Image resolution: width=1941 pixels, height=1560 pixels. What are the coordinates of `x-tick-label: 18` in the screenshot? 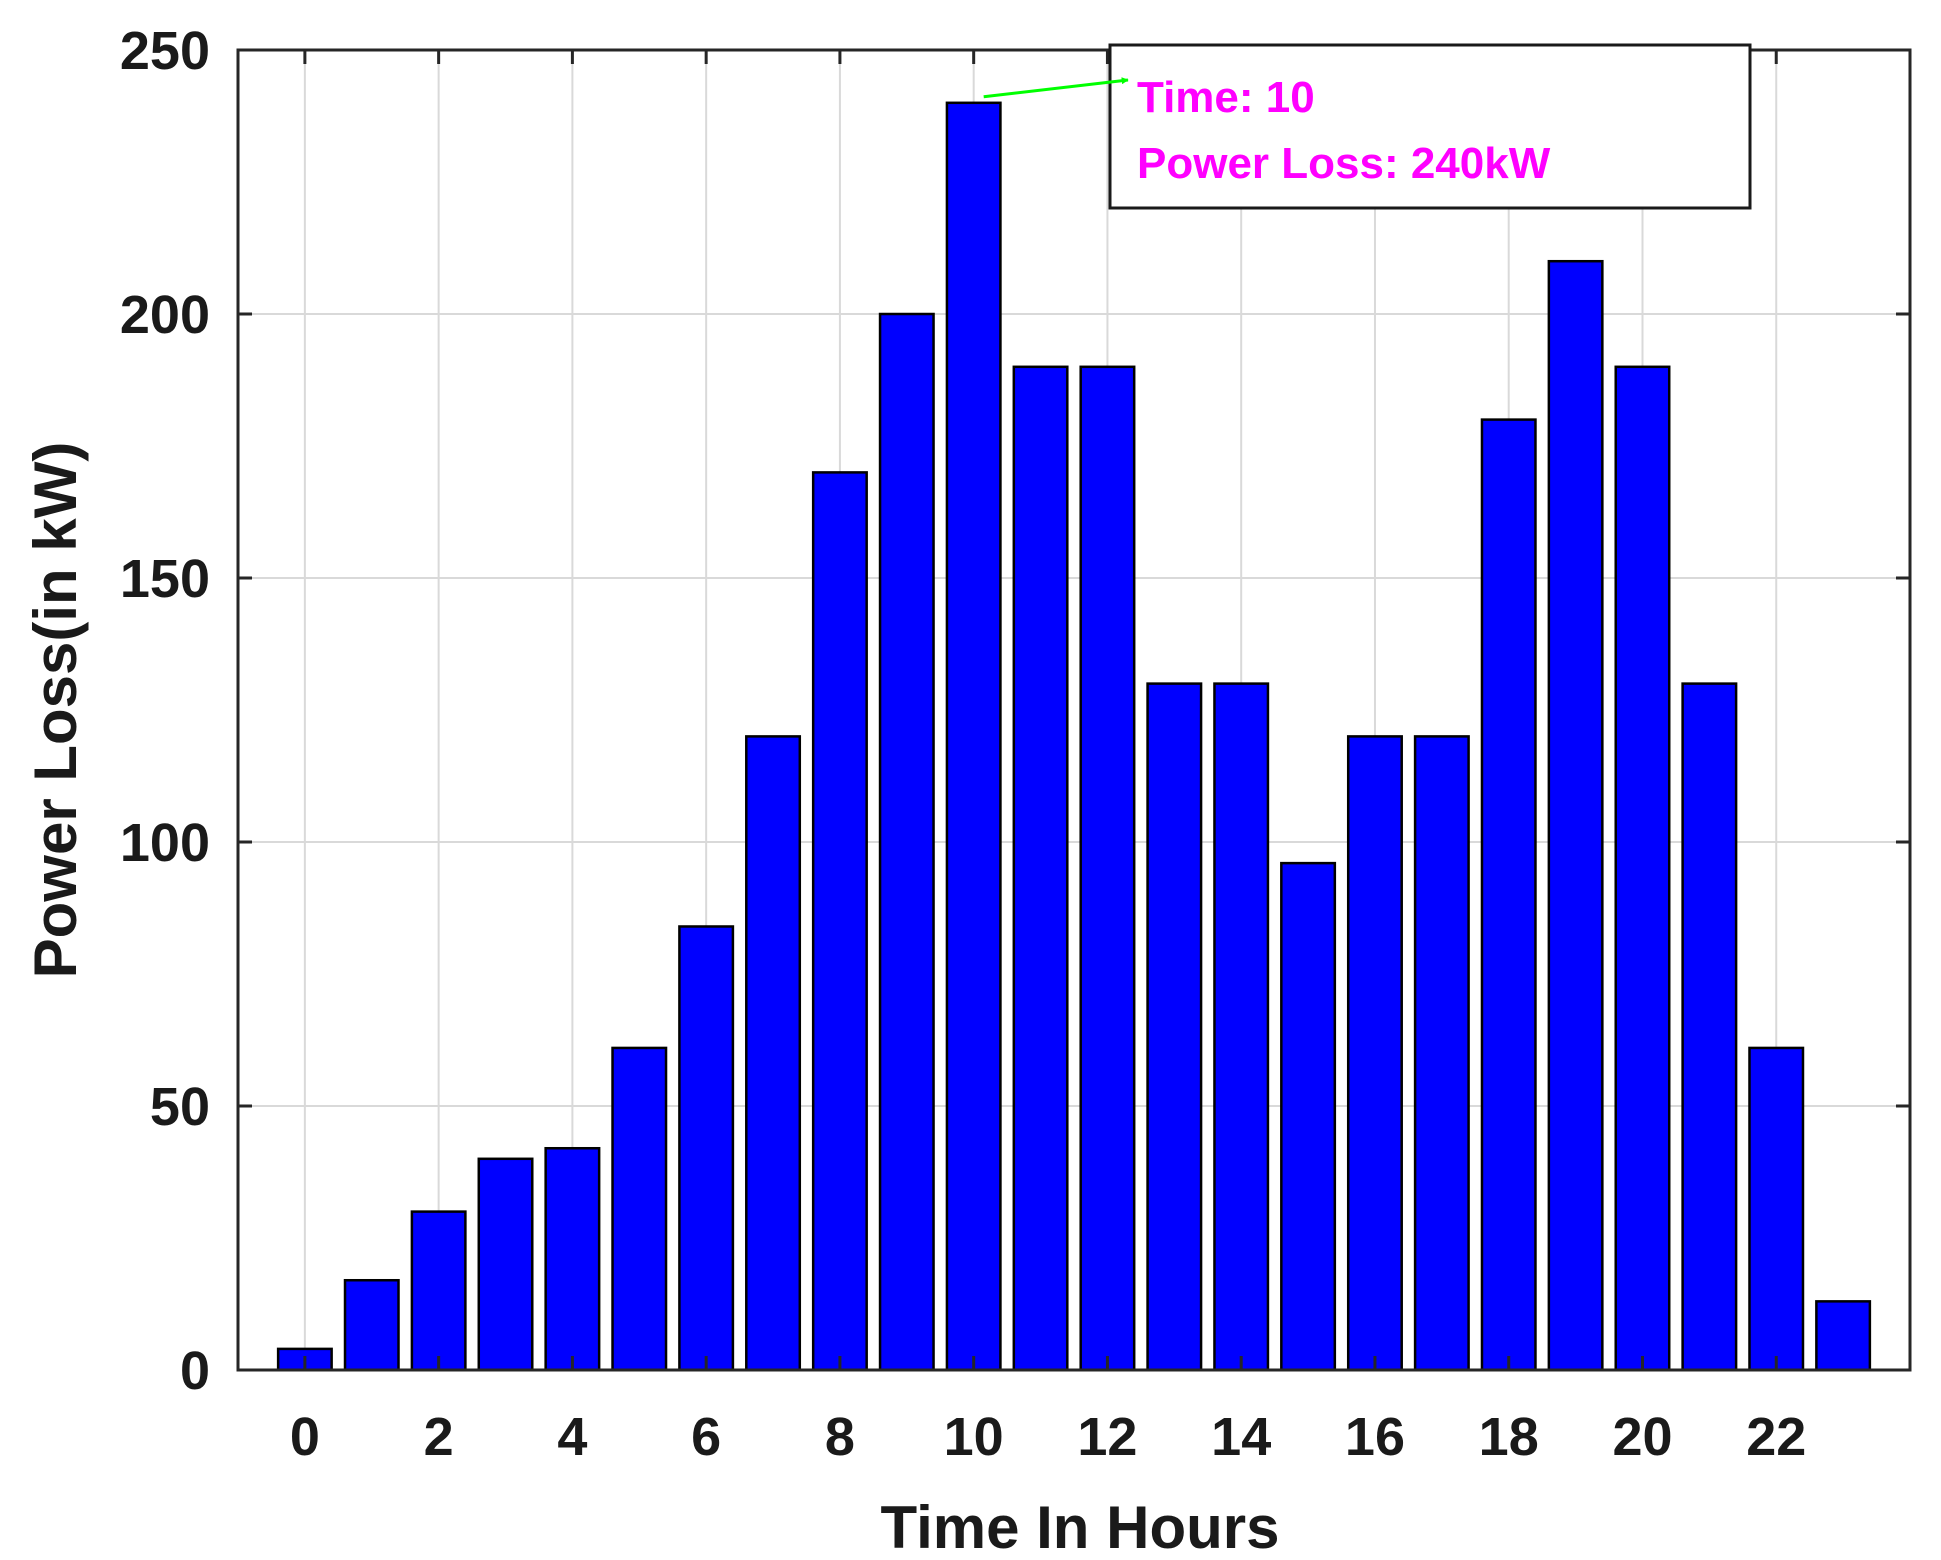 It's located at (1509, 1437).